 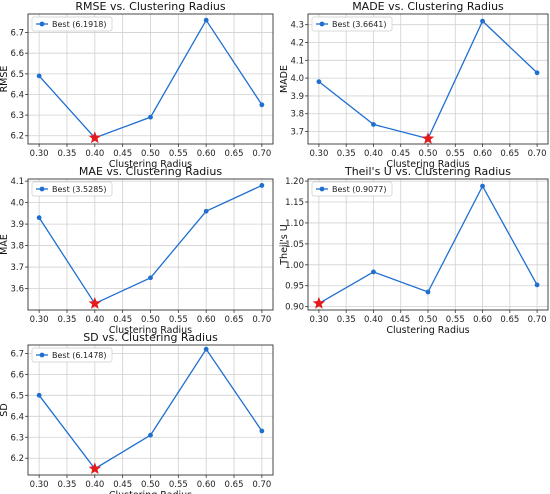 I want to click on chart-1-legend-box, so click(x=72, y=24).